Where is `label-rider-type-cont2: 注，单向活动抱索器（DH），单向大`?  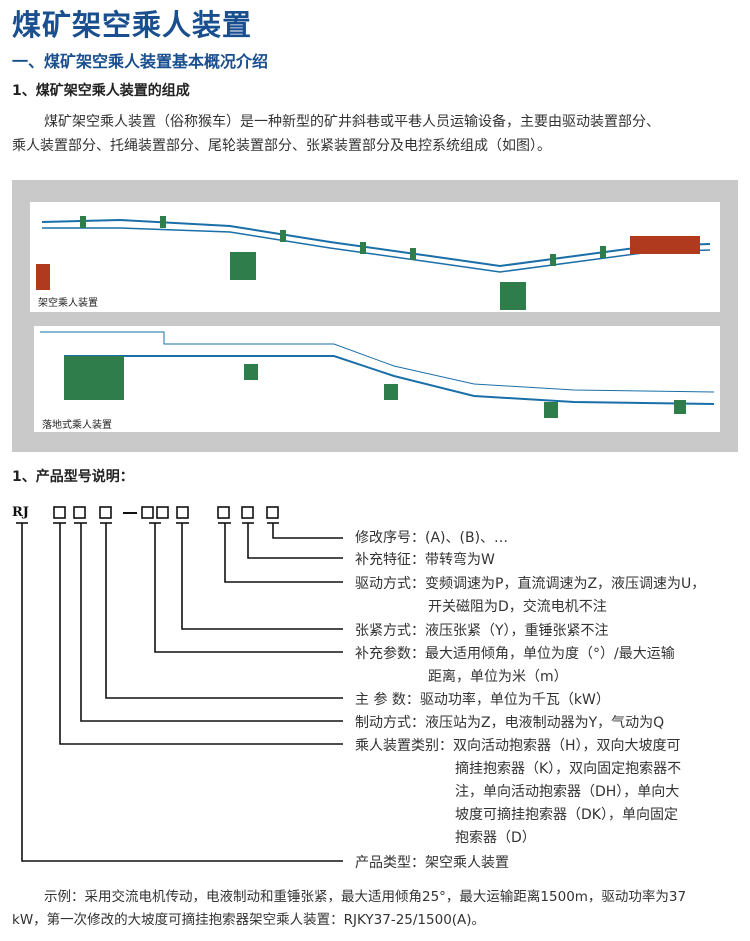 label-rider-type-cont2: 注，单向活动抱索器（DH），单向大 is located at coordinates (567, 792).